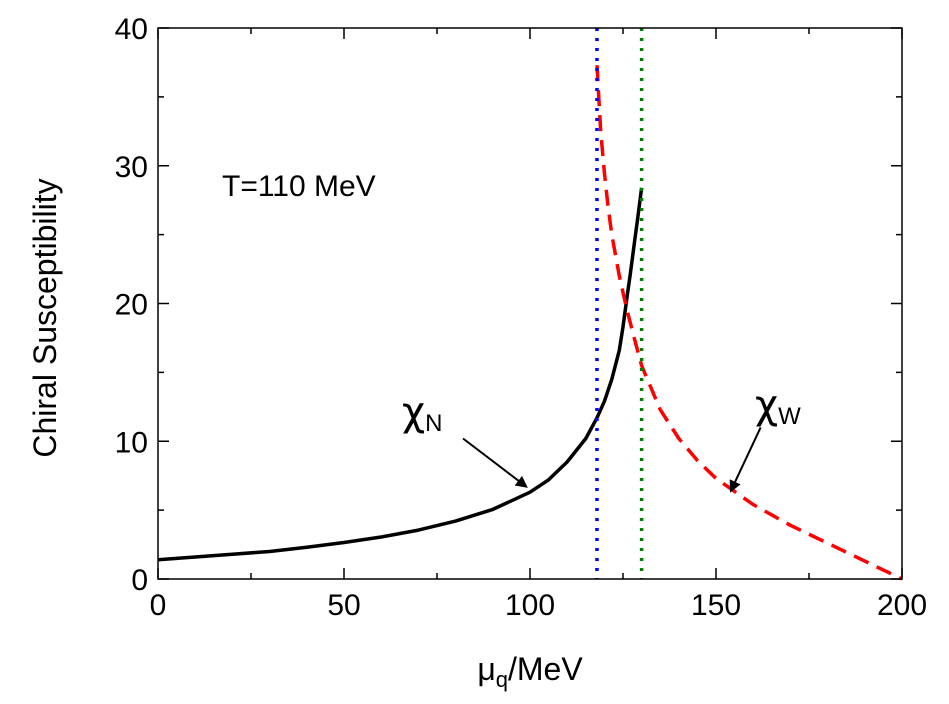 This screenshot has height=704, width=949. I want to click on y-tick-label: 10, so click(131, 442).